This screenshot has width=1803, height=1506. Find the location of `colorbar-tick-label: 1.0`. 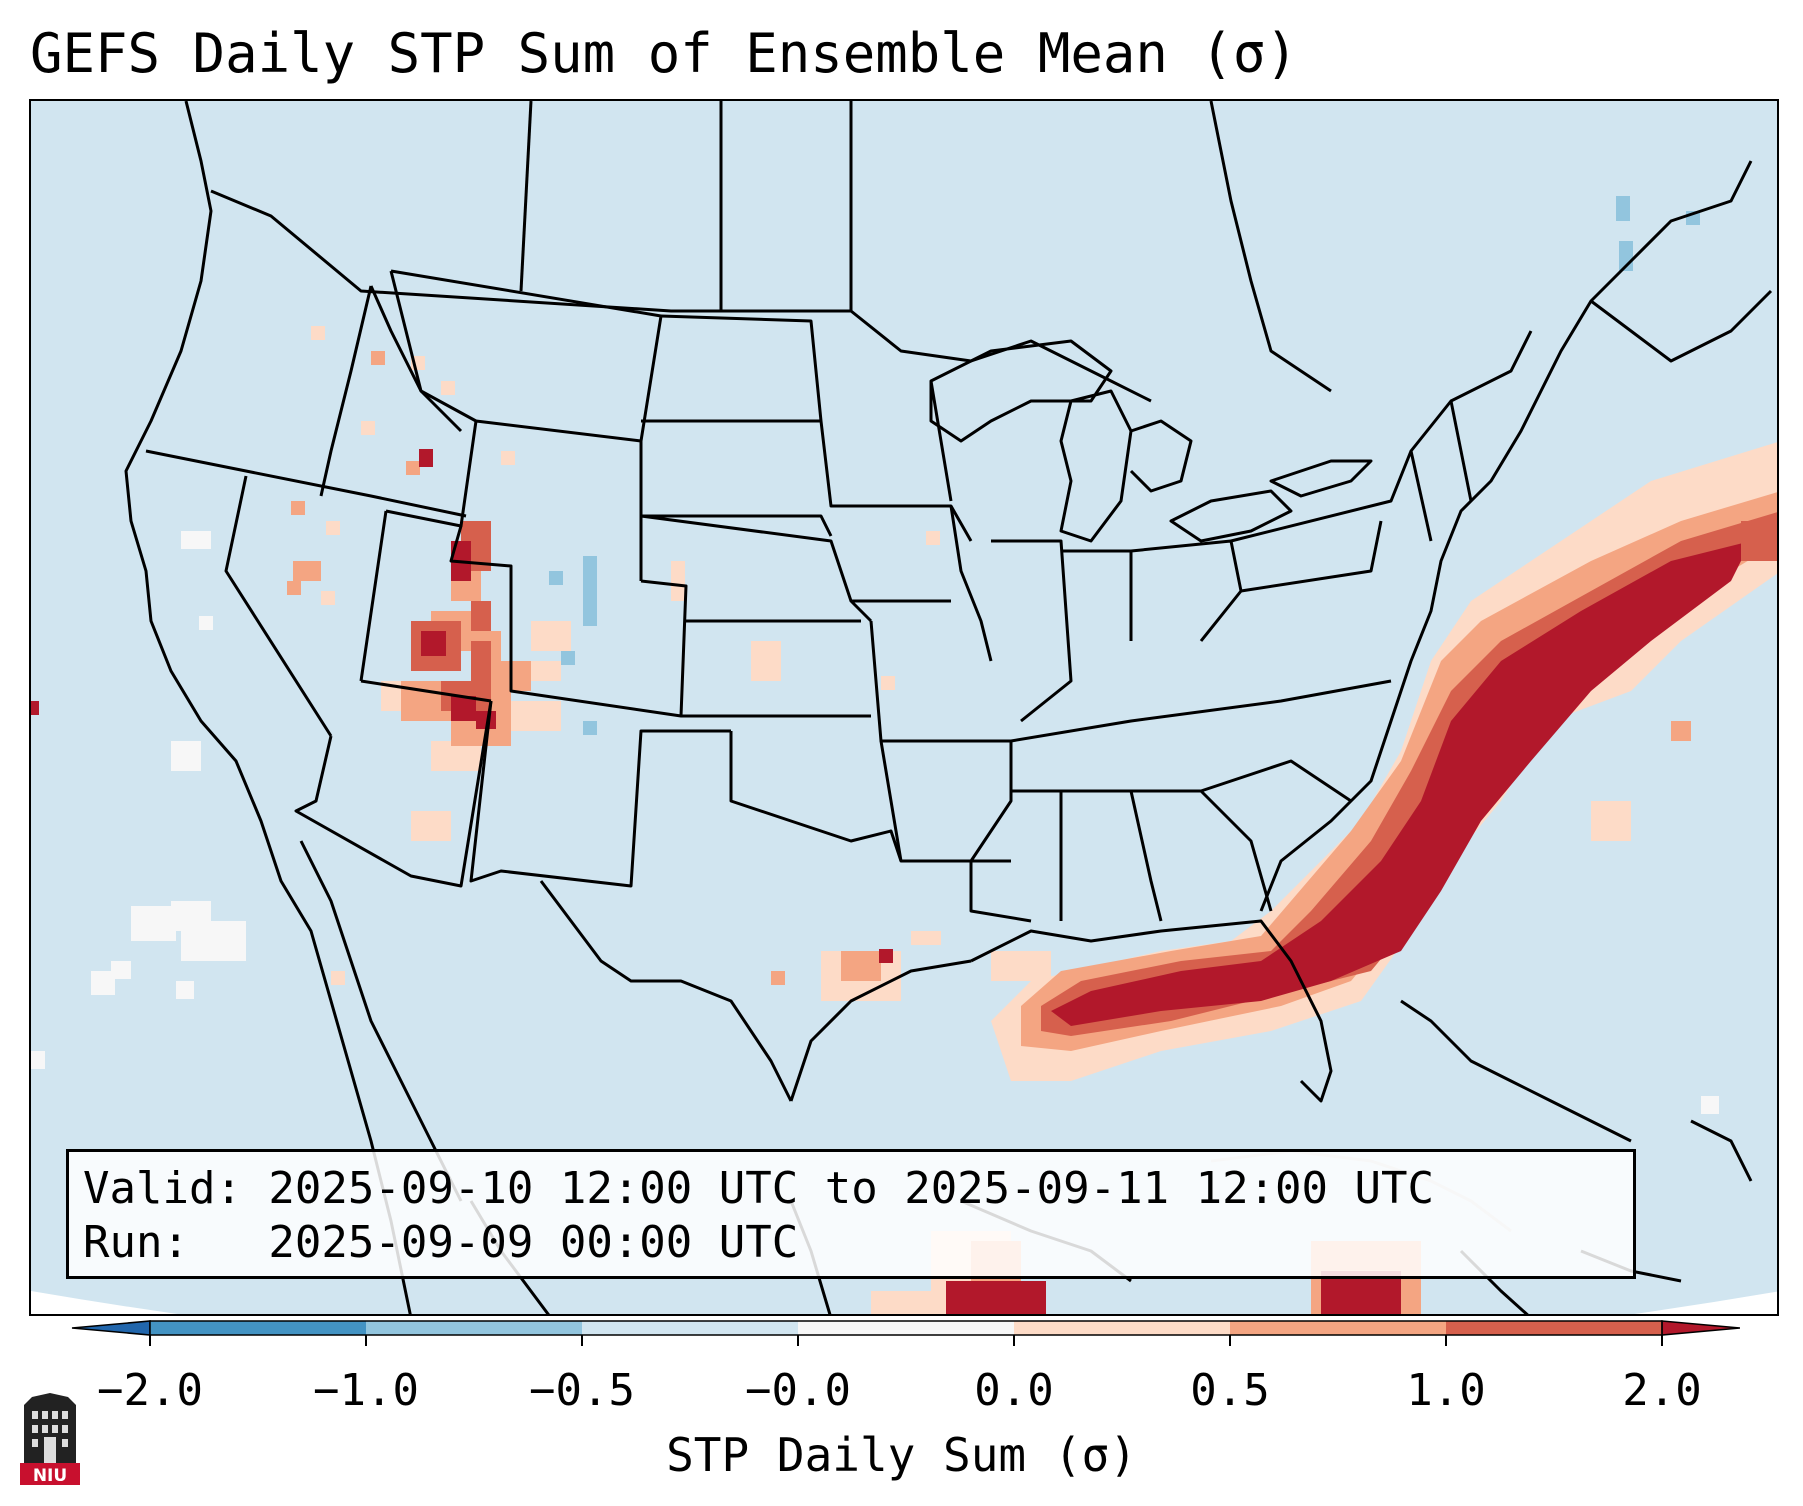

colorbar-tick-label: 1.0 is located at coordinates (1446, 1390).